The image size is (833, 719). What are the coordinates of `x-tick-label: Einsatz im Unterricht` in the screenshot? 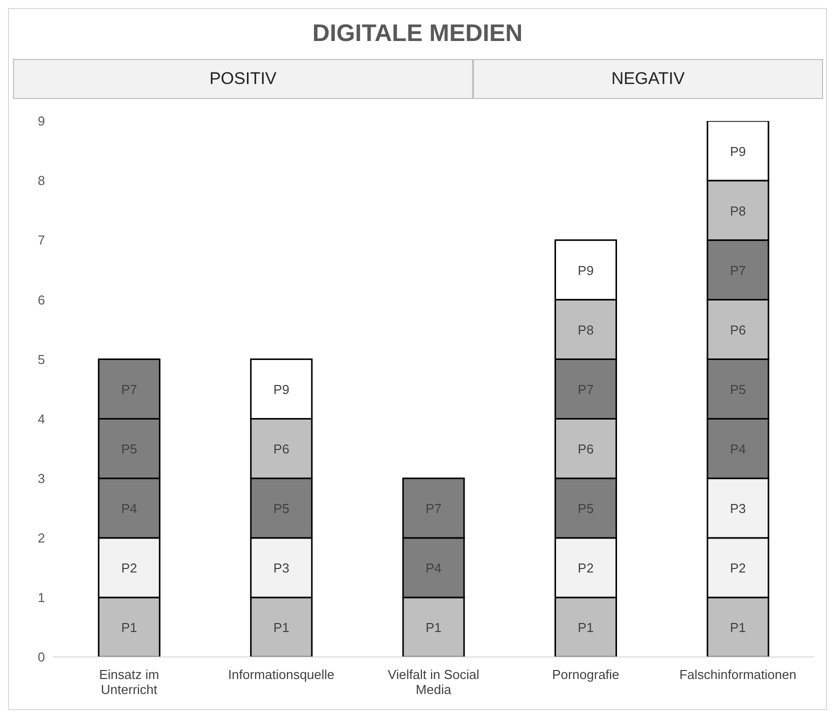 It's located at (129, 682).